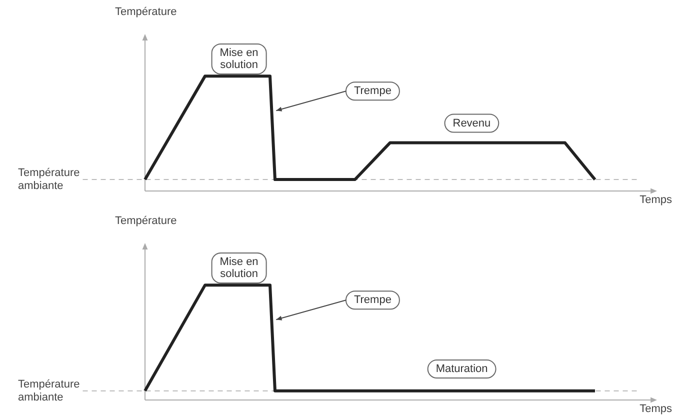 The width and height of the screenshot is (675, 418). Describe the element at coordinates (471, 123) in the screenshot. I see `annotation: Revenu` at that location.